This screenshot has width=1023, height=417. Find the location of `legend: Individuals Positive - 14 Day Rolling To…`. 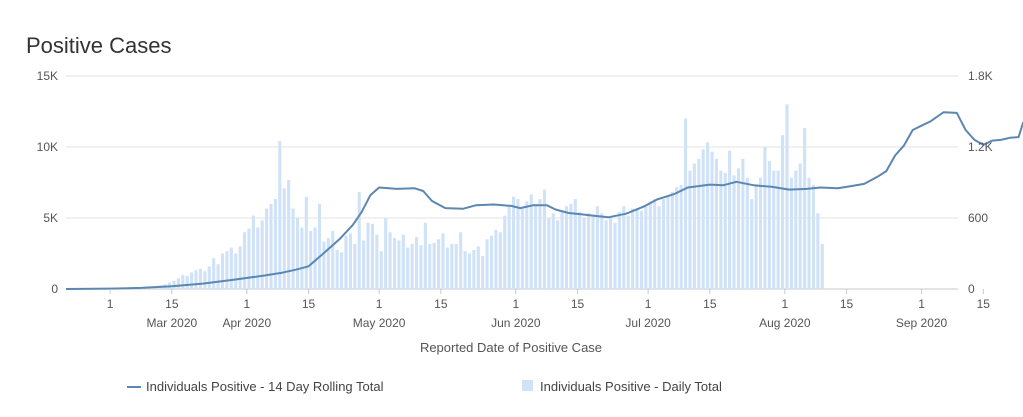

legend: Individuals Positive - 14 Day Rolling To… is located at coordinates (424, 386).